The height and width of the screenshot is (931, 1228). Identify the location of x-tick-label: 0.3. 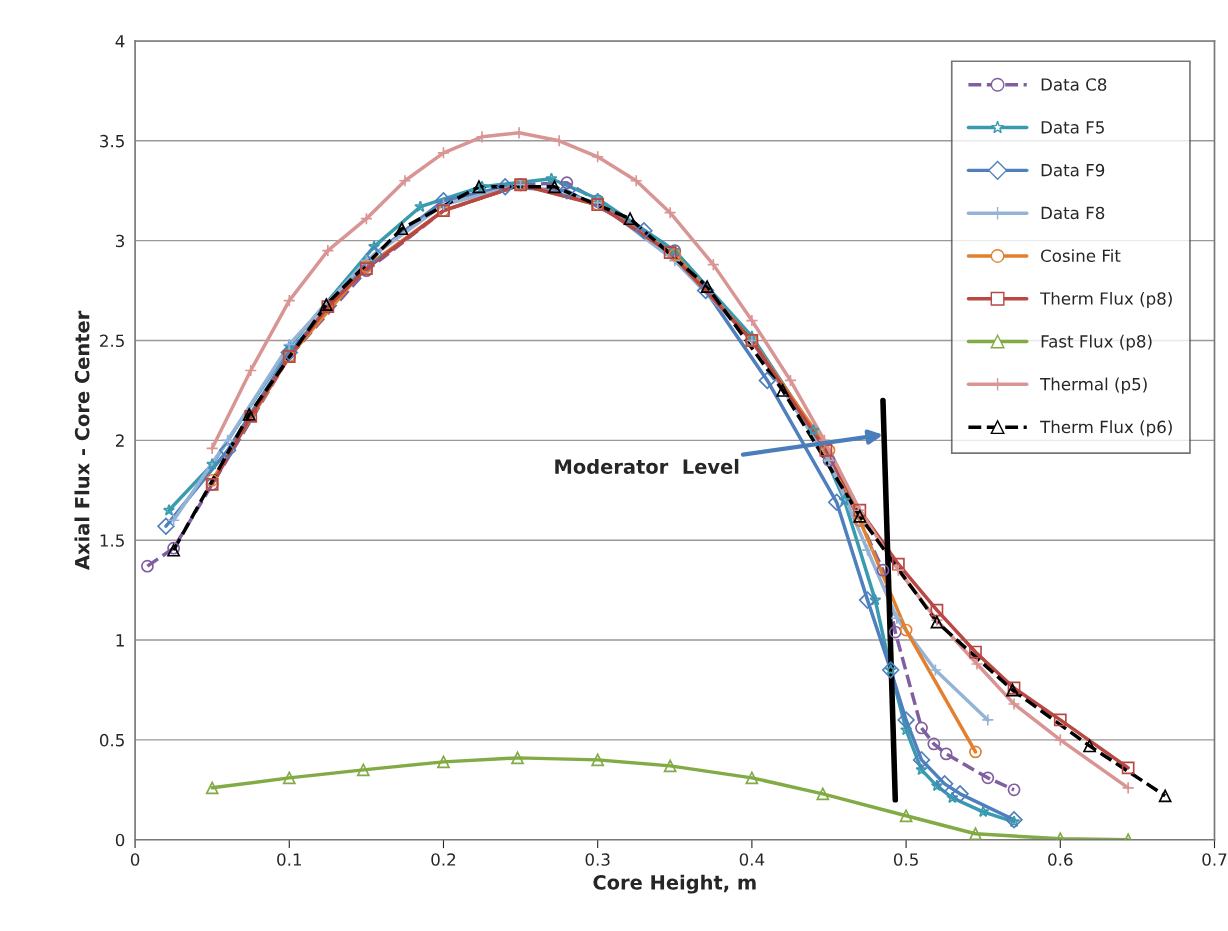
(597, 859).